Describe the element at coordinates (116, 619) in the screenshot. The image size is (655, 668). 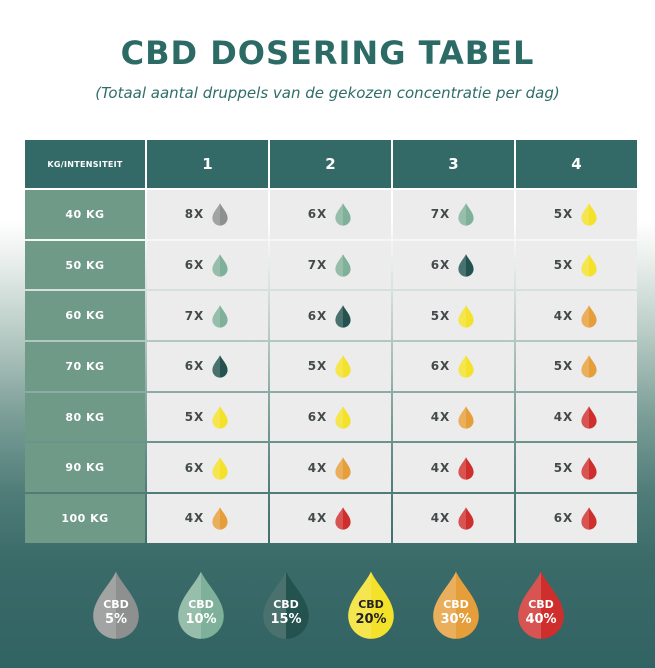
I see `legend-value: 5%` at that location.